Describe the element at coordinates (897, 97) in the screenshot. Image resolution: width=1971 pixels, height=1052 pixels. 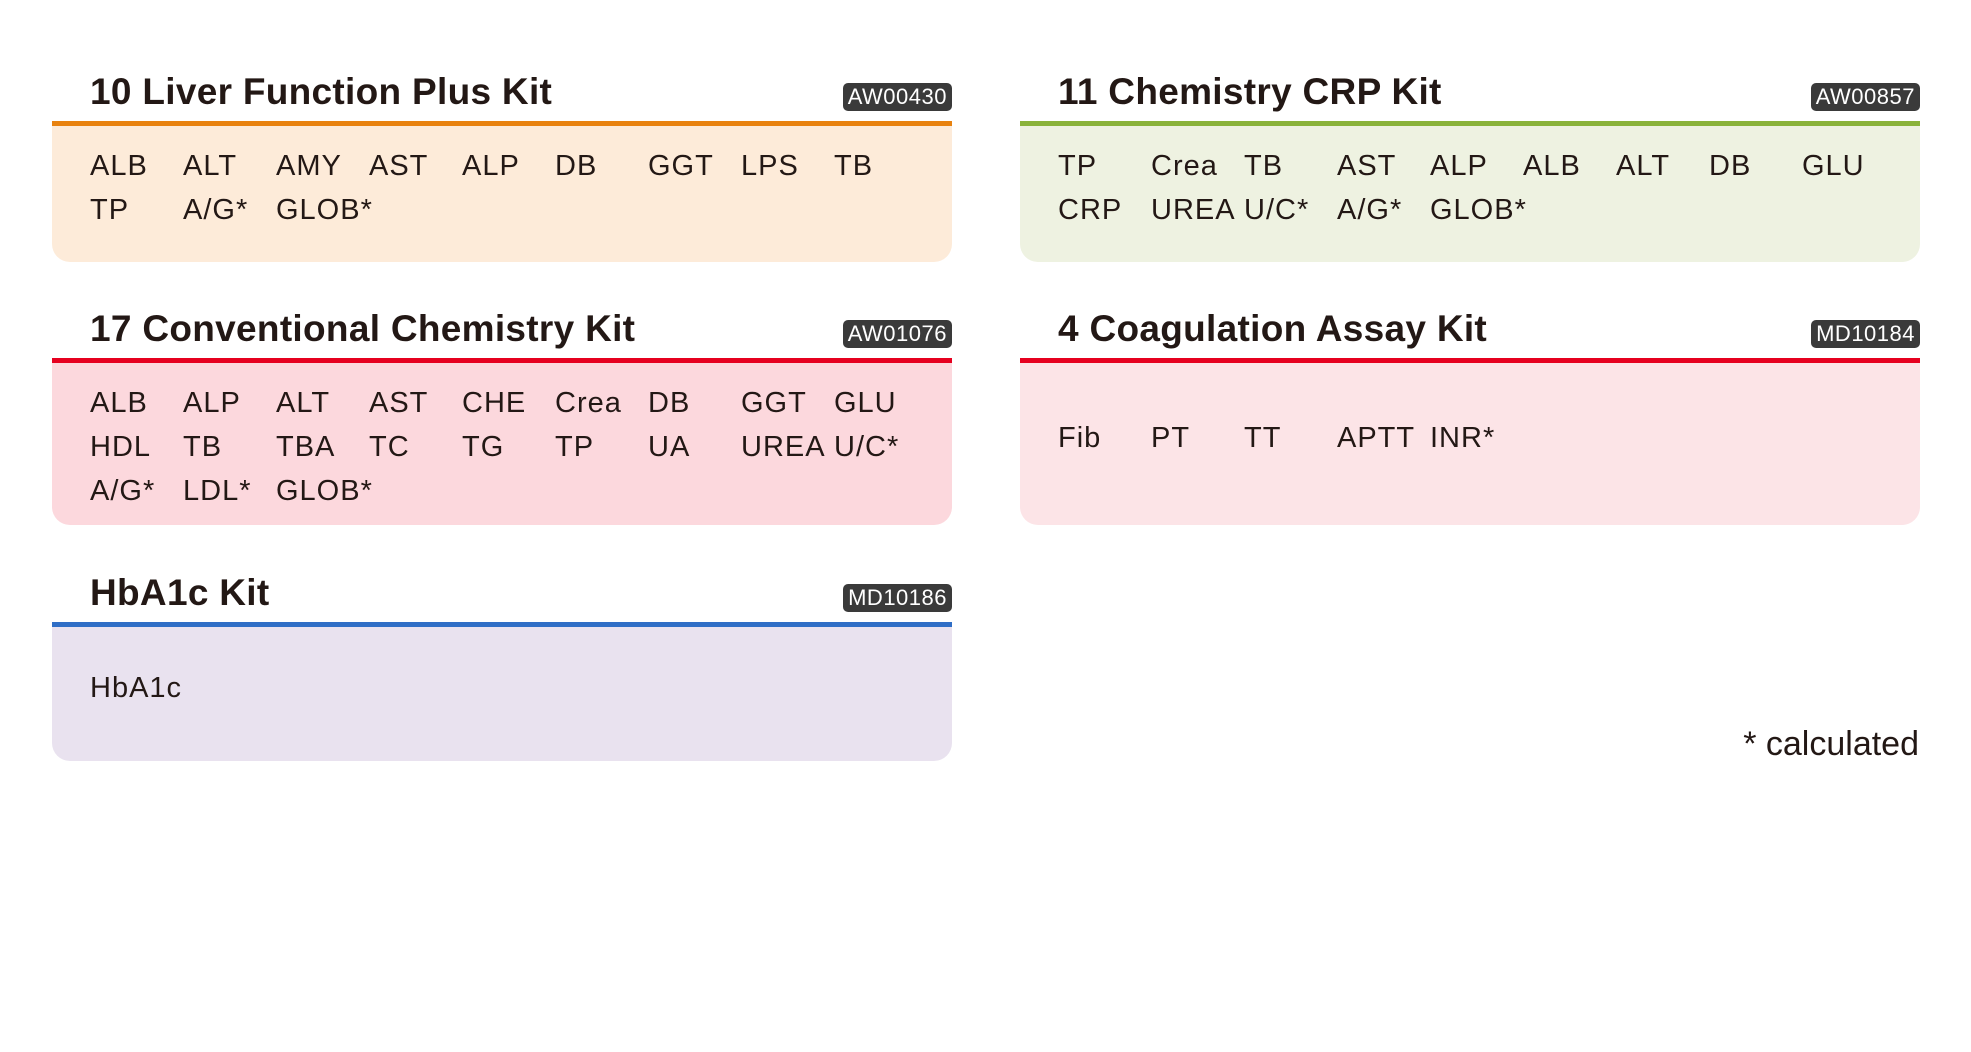
I see `kit-code-badge: AW00430` at that location.